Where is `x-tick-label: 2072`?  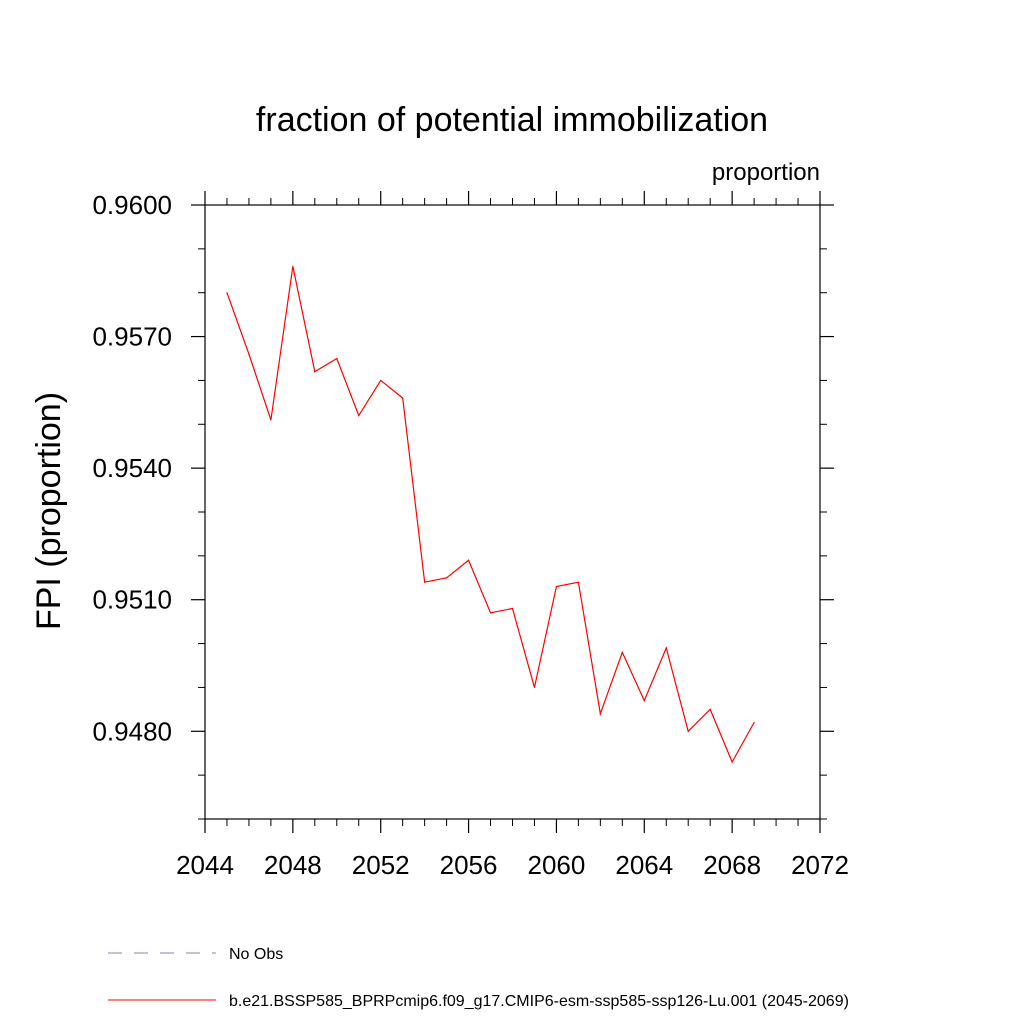 x-tick-label: 2072 is located at coordinates (820, 865).